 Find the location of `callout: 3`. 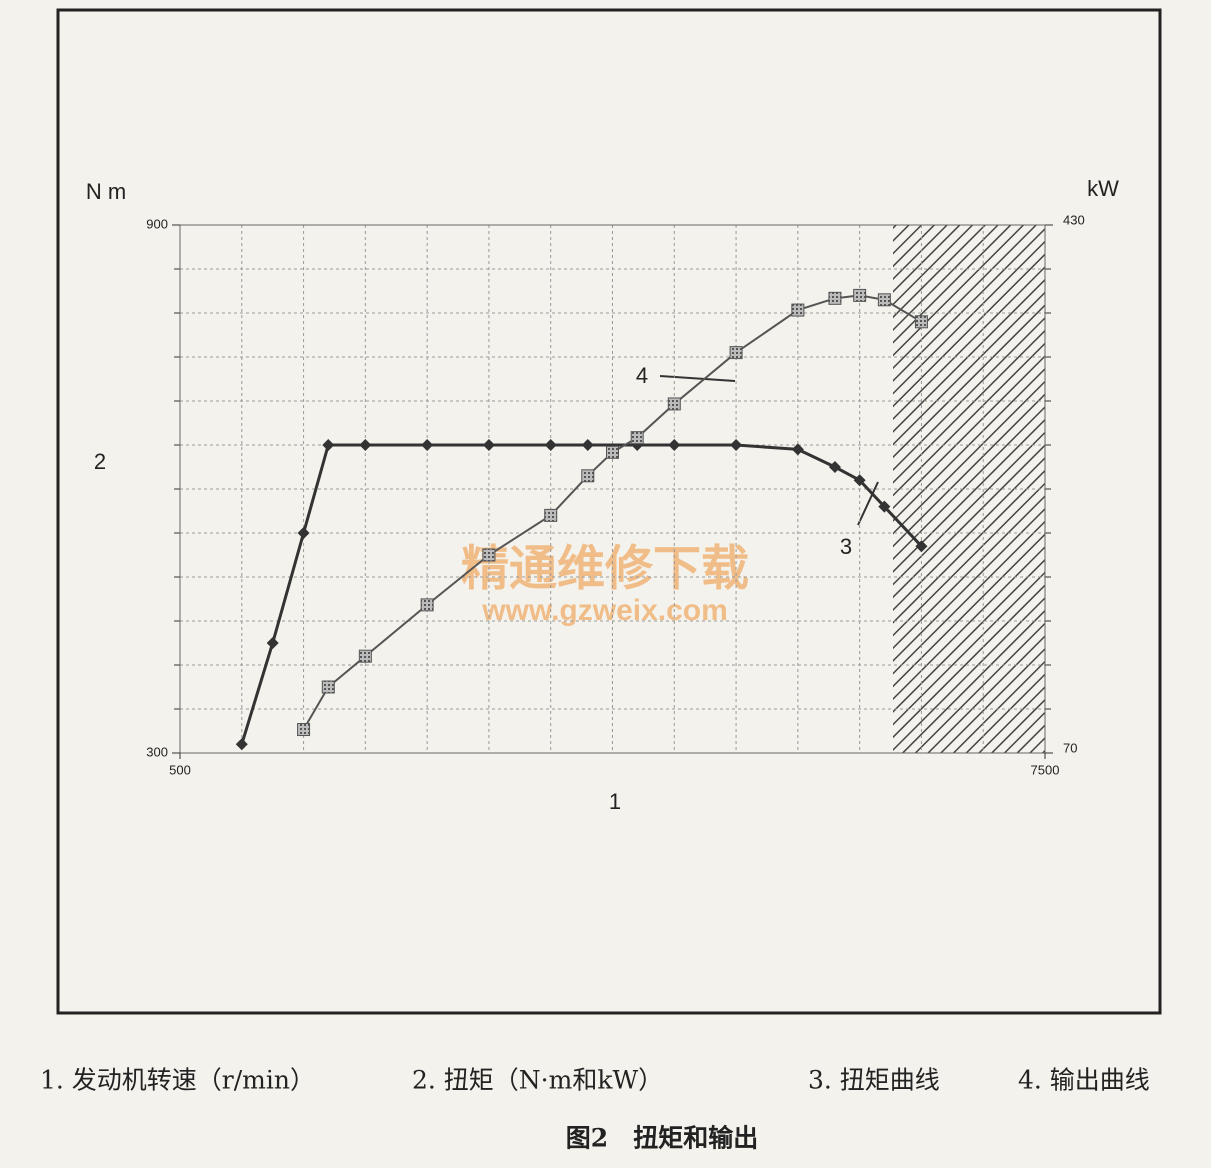

callout: 3 is located at coordinates (846, 546).